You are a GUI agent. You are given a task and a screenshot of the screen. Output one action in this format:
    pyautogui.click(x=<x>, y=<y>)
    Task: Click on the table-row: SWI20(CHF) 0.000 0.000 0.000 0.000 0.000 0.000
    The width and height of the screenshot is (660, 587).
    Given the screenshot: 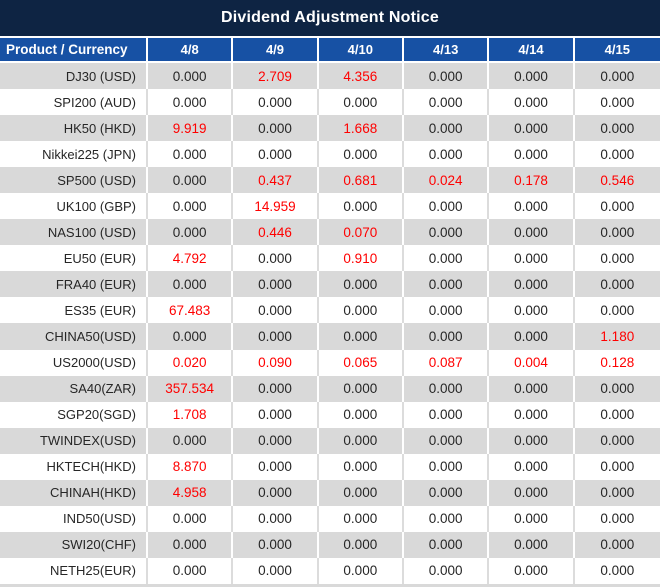 What is the action you would take?
    pyautogui.click(x=330, y=544)
    